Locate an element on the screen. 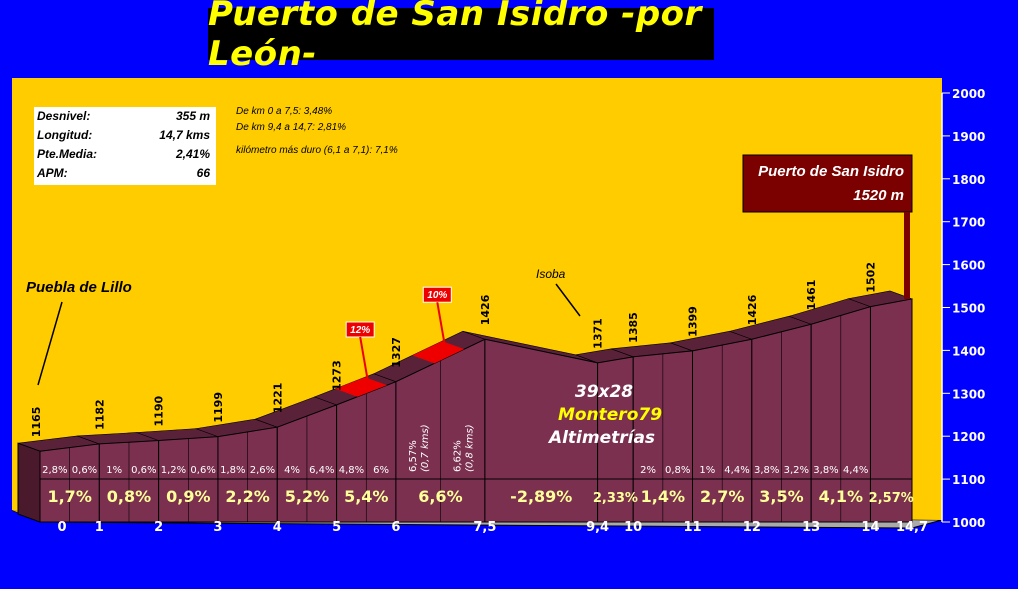 The height and width of the screenshot is (589, 1018). y-tick-label: 1900 is located at coordinates (968, 137).